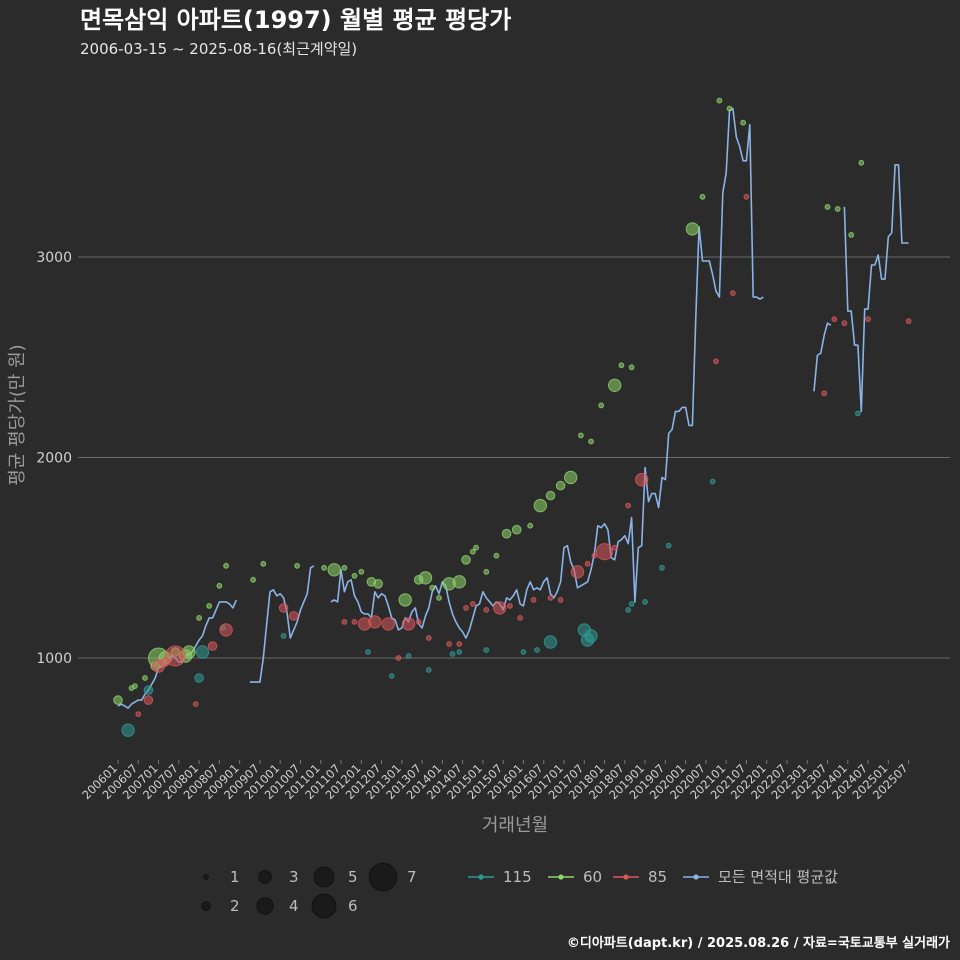 This screenshot has height=960, width=960. I want to click on y-tick-1000: 1000, so click(54, 659).